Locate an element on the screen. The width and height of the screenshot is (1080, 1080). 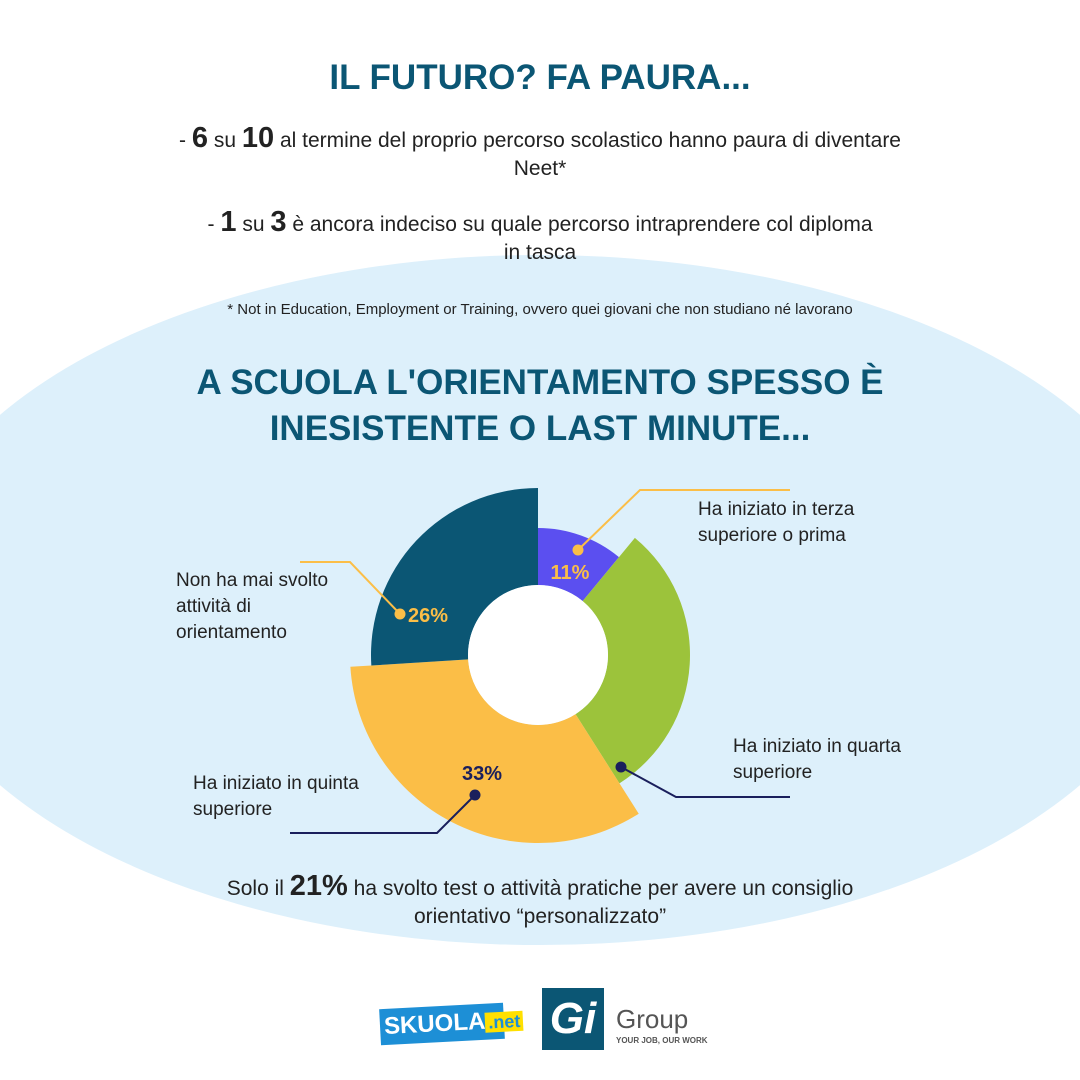
logo-text: .net is located at coordinates (504, 1021).